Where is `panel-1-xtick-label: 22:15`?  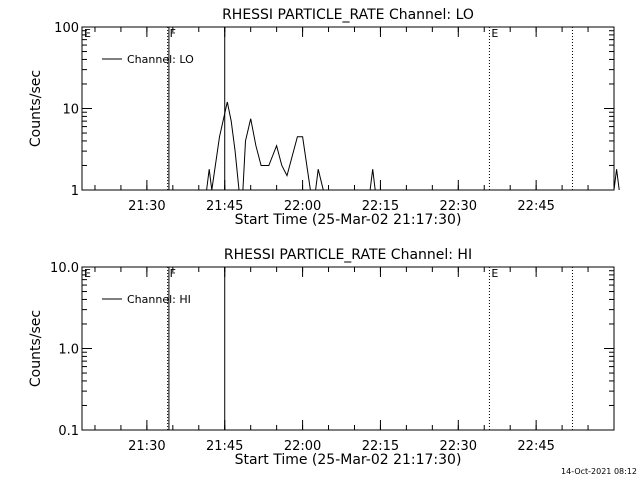
panel-1-xtick-label: 22:15 is located at coordinates (380, 206).